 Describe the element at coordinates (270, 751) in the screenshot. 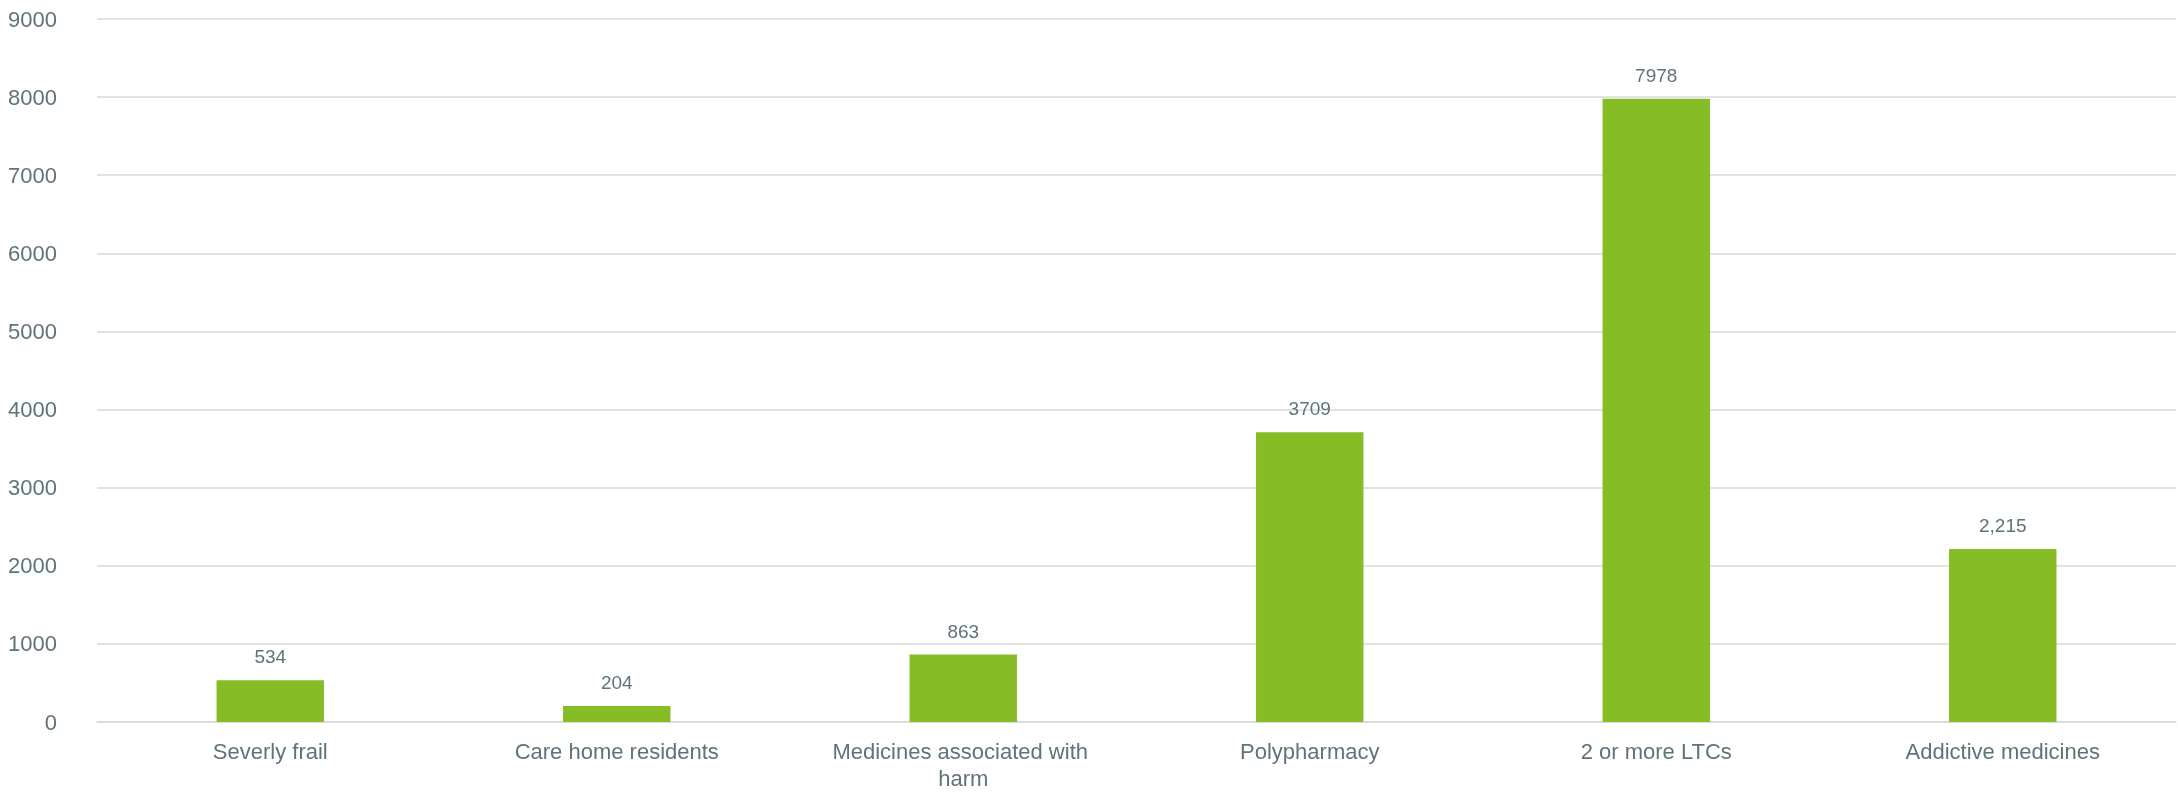

I see `x-tick-label: Severly frail` at that location.